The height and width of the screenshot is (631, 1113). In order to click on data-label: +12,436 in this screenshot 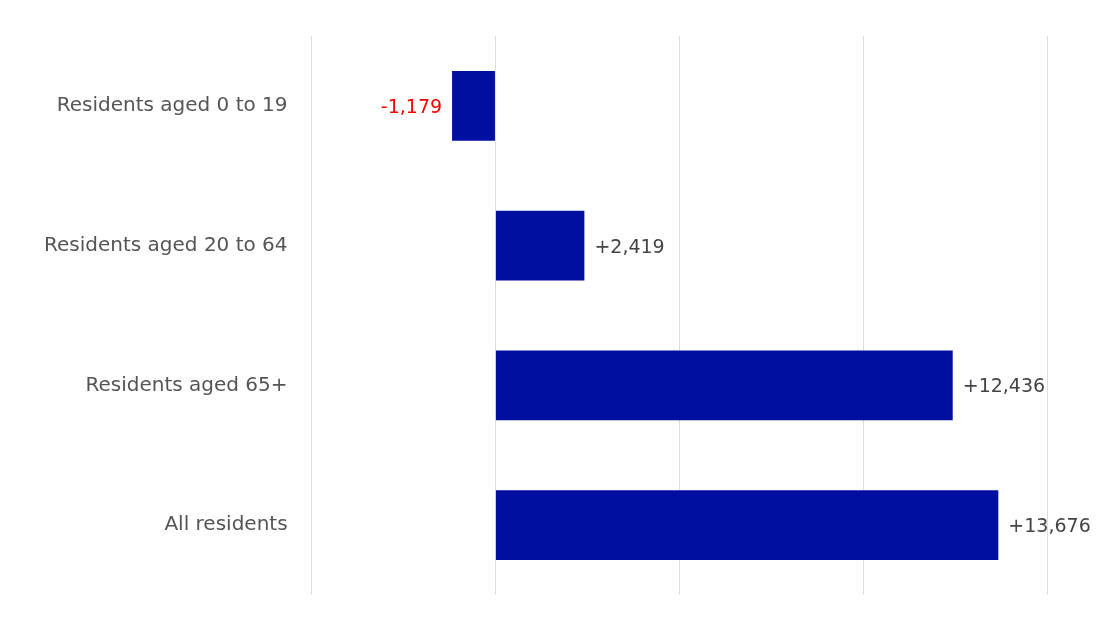, I will do `click(1004, 385)`.